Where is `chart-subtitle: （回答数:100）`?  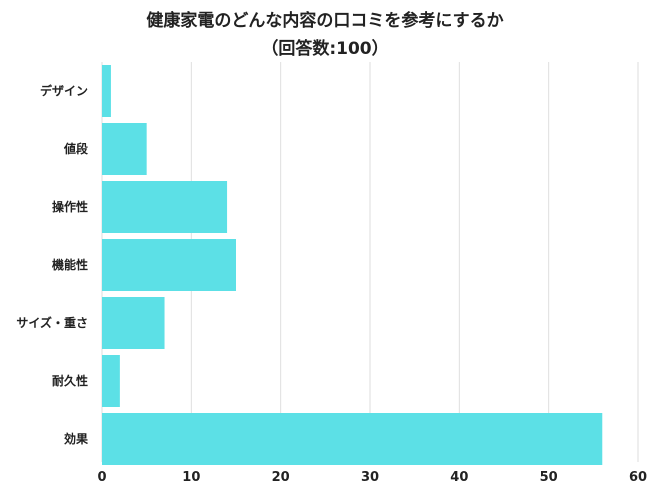
chart-subtitle: （回答数:100） is located at coordinates (324, 48).